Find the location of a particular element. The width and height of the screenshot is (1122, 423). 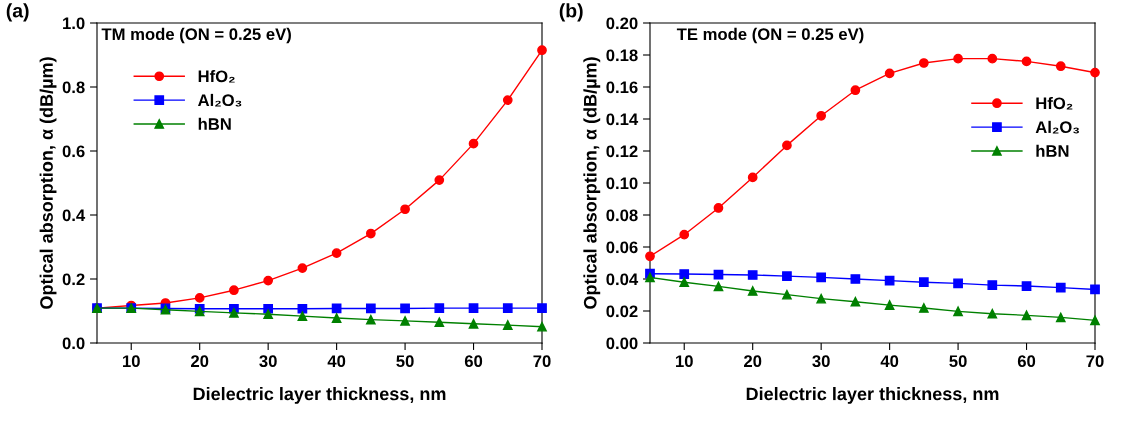

text: (a) is located at coordinates (17, 12).